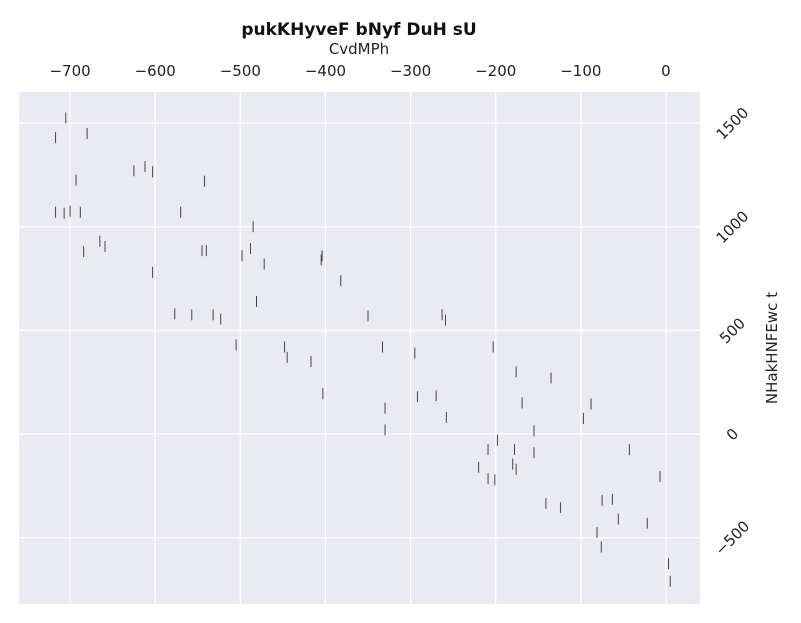  What do you see at coordinates (495, 71) in the screenshot?
I see `x-tick-label: −200` at bounding box center [495, 71].